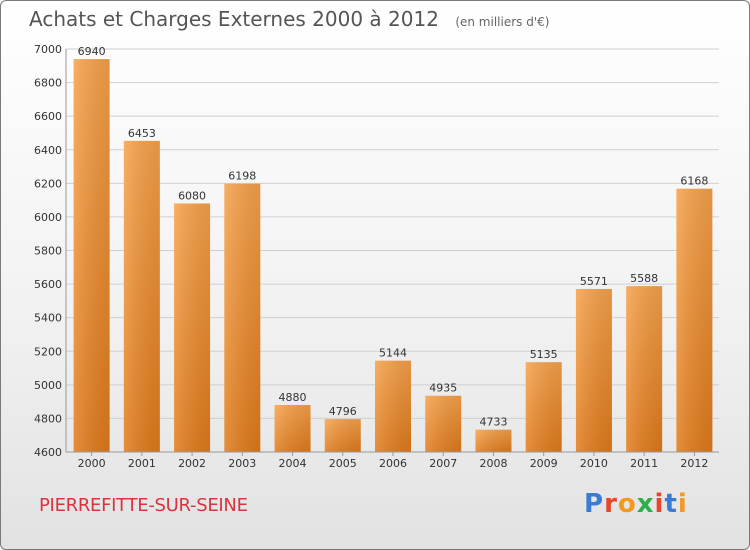 The image size is (750, 550). I want to click on x-tick-label: 2000, so click(92, 463).